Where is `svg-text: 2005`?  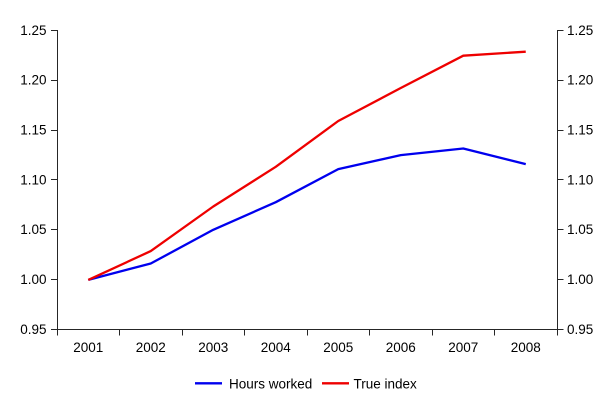 svg-text: 2005 is located at coordinates (338, 347).